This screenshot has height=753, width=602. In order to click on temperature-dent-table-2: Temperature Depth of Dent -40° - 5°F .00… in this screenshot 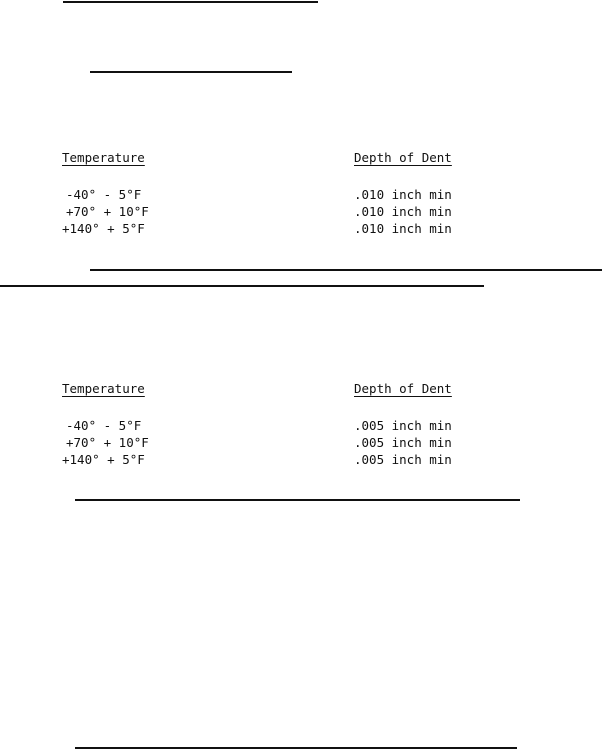, I will do `click(272, 431)`.